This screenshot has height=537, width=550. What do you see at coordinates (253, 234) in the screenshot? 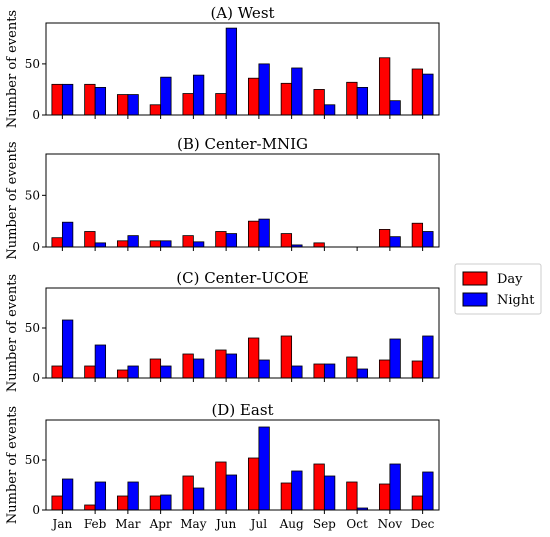
I see `bar-day-jul` at bounding box center [253, 234].